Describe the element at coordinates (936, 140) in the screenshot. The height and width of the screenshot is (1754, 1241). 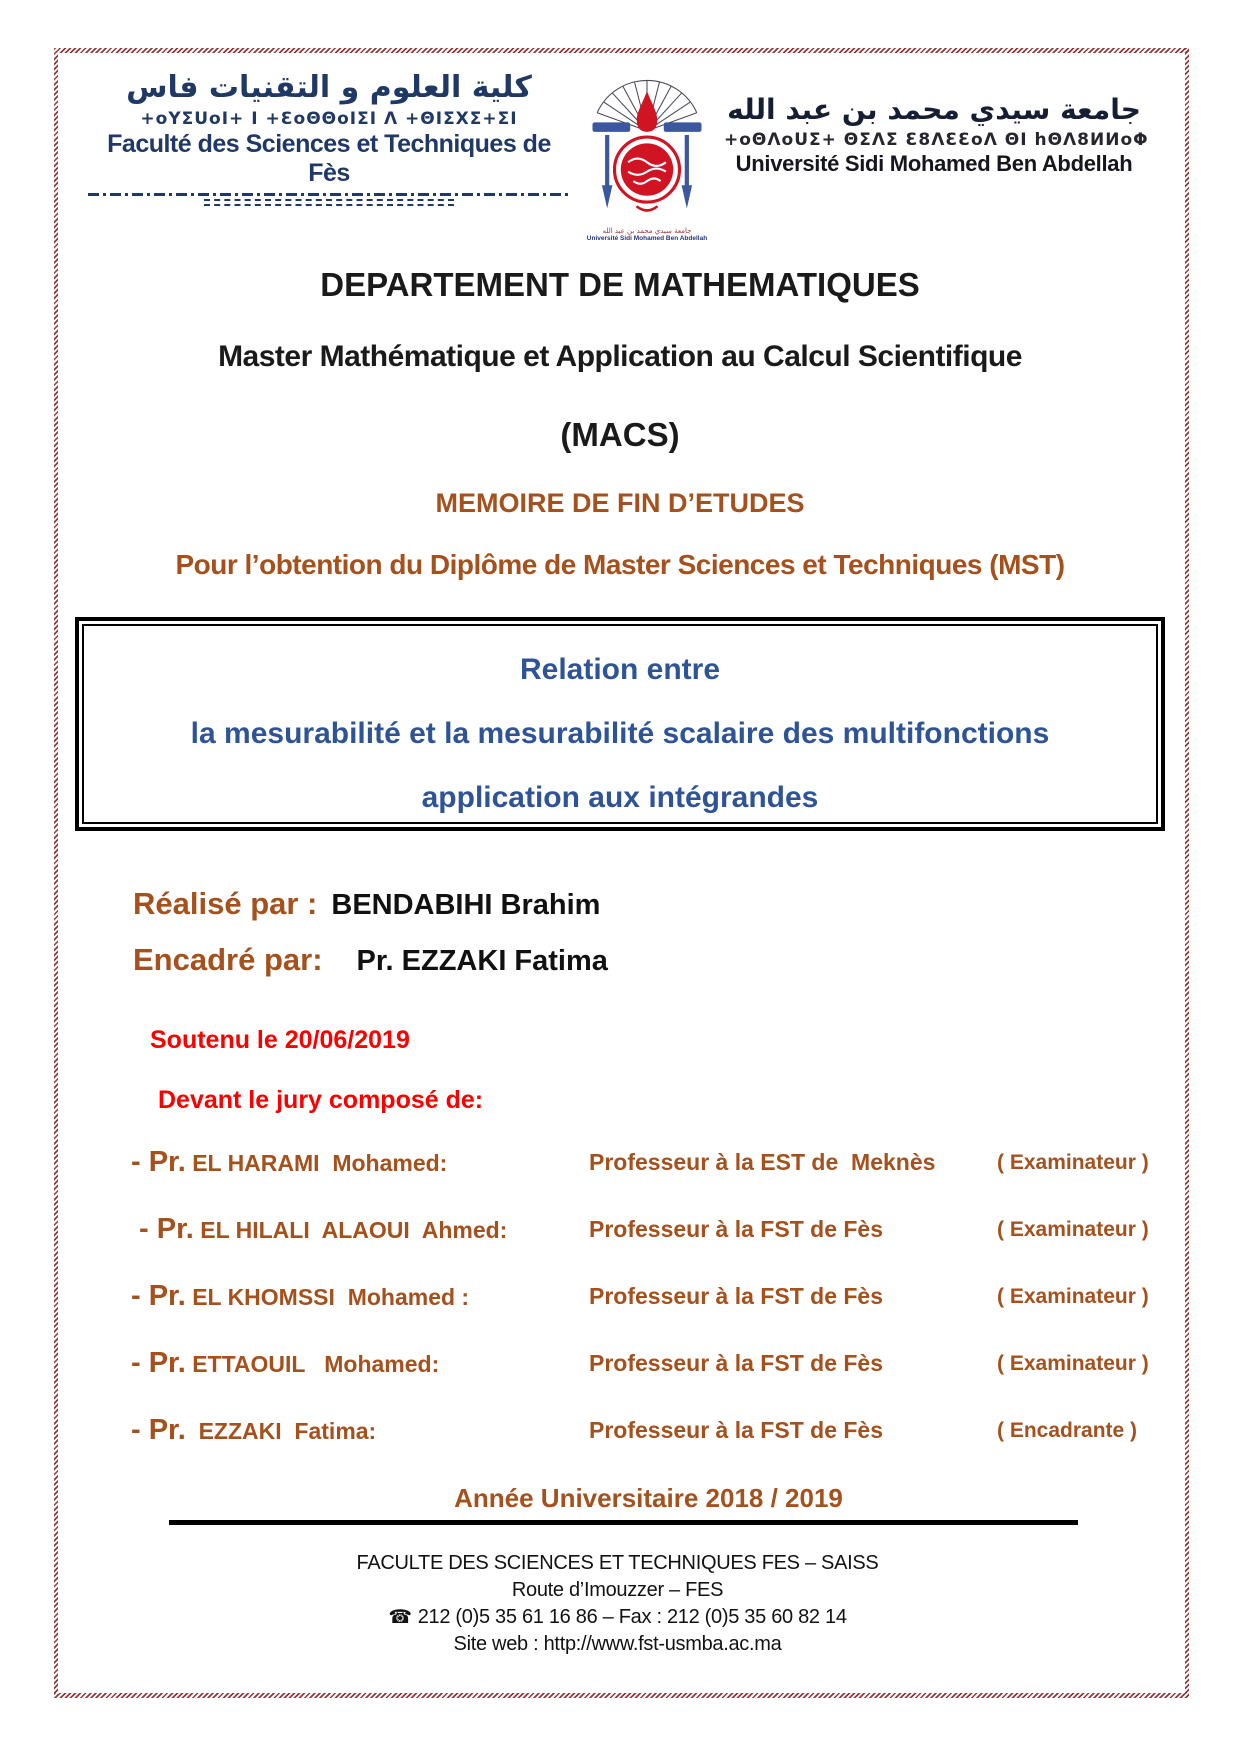
I see `university-name-tifinagh: +oΘΛoUΣ+ ΘΣΛΣ Ɛ8ΛƐƐoΛ ΘI hΘΛ8ИИoΦ` at that location.